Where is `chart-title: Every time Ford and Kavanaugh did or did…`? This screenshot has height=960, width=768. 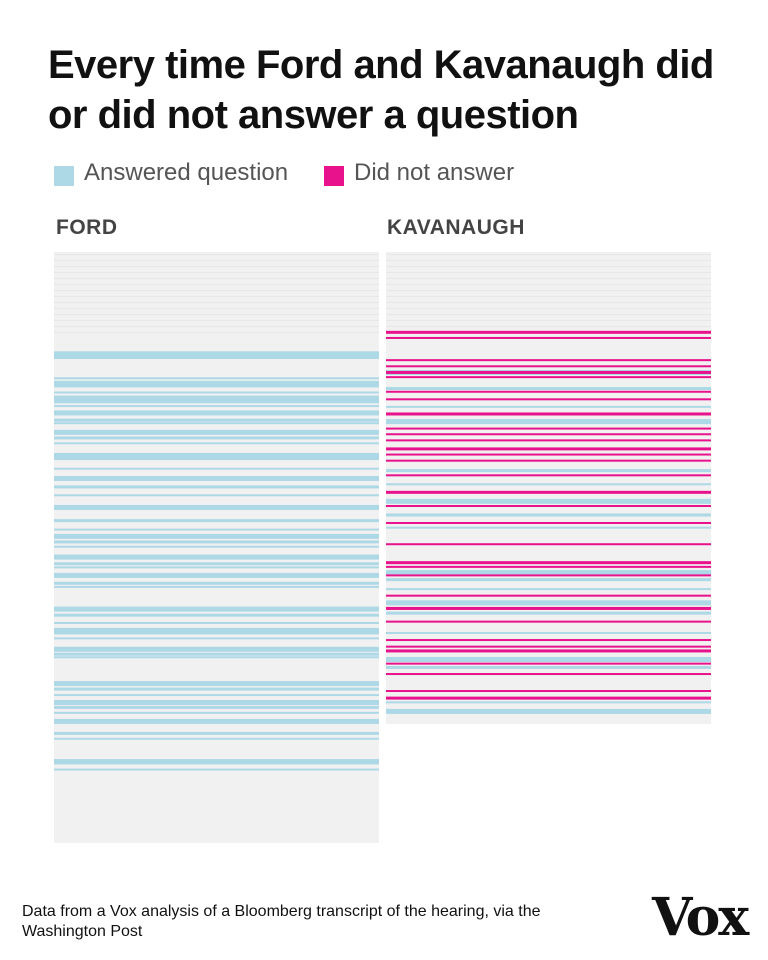 chart-title: Every time Ford and Kavanaugh did or did… is located at coordinates (381, 90).